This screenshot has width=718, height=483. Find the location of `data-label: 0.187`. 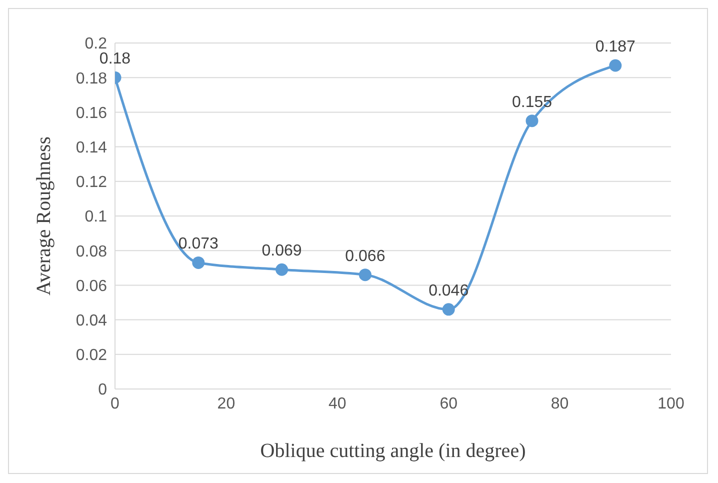

data-label: 0.187 is located at coordinates (615, 47).